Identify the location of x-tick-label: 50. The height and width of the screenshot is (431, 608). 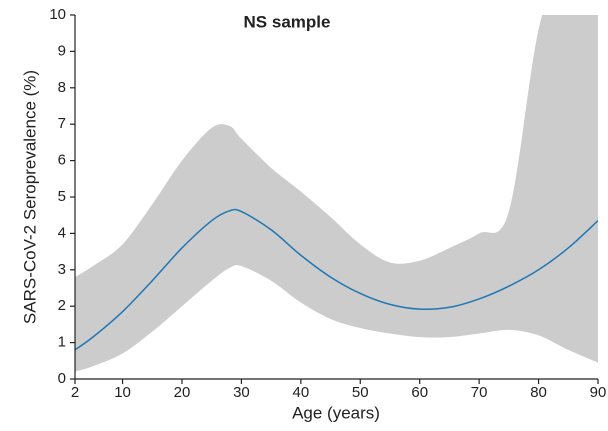
(360, 392).